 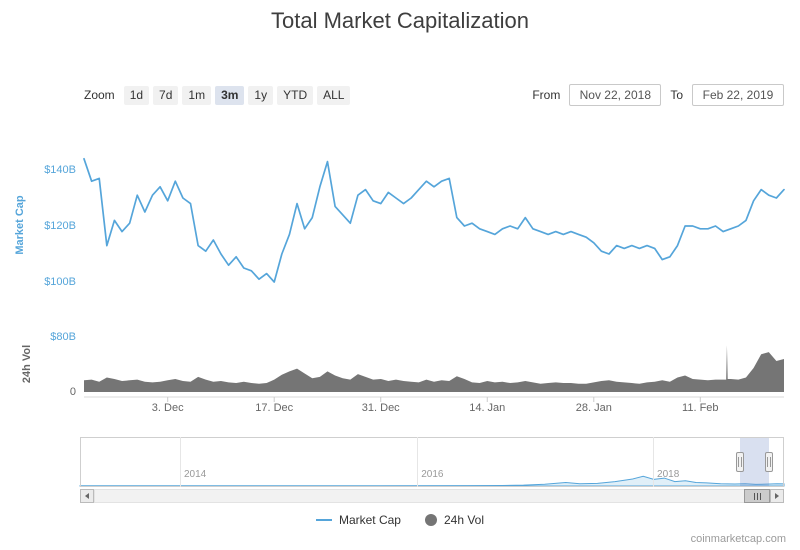 I want to click on legend: Market Cap 24h Vol, so click(x=400, y=520).